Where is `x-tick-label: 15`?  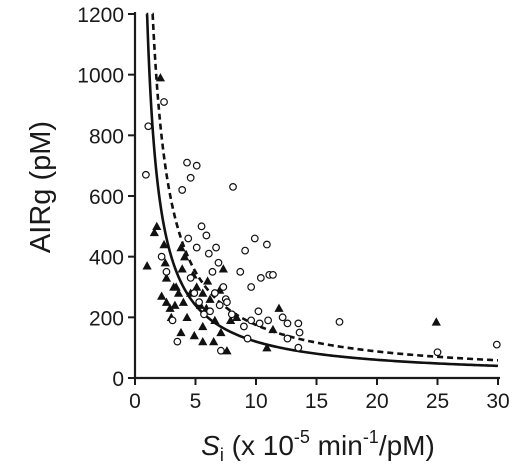 x-tick-label: 15 is located at coordinates (316, 401).